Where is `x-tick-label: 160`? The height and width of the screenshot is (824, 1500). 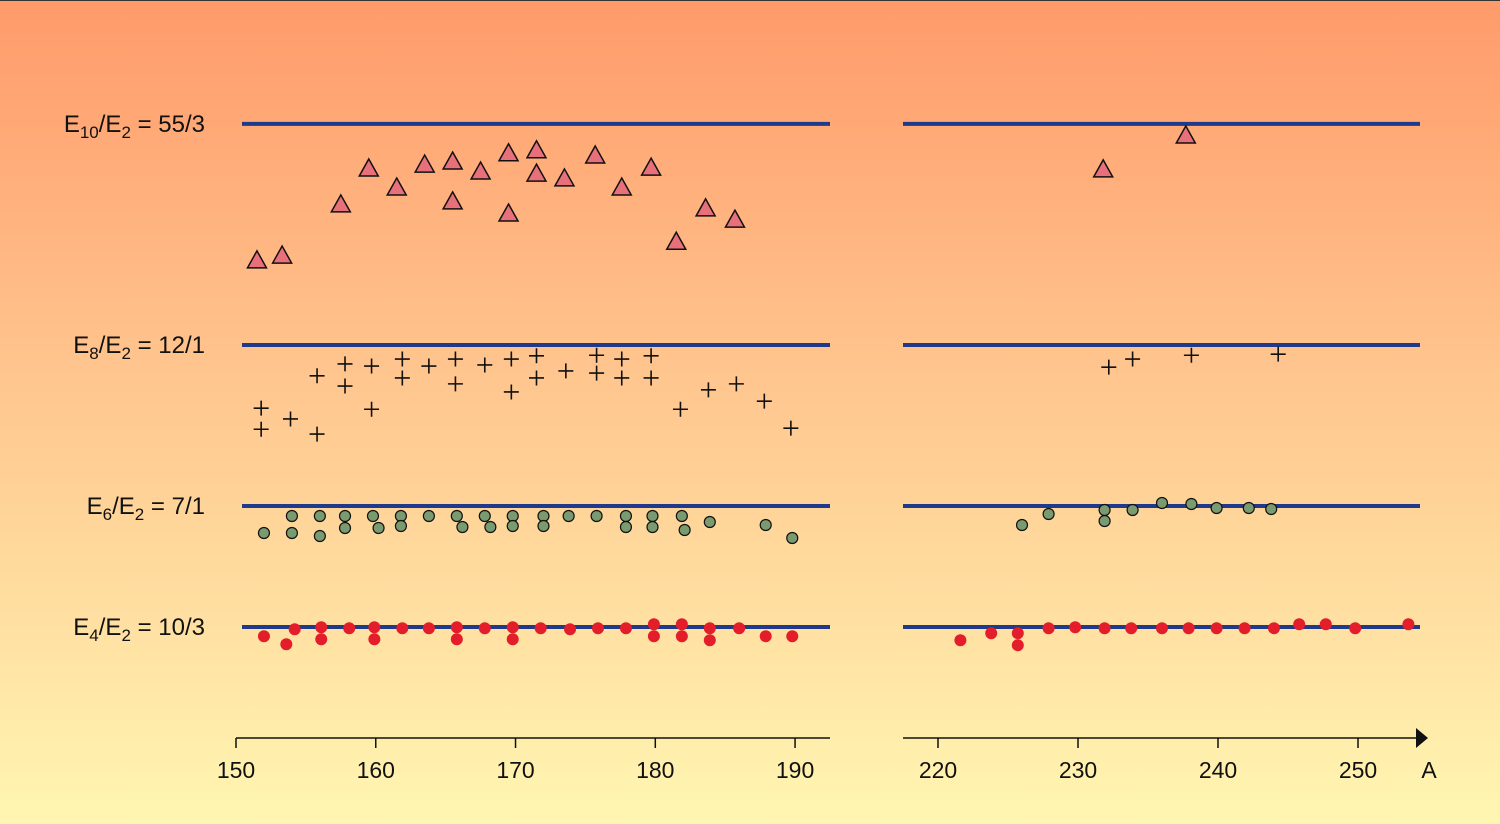 x-tick-label: 160 is located at coordinates (376, 770).